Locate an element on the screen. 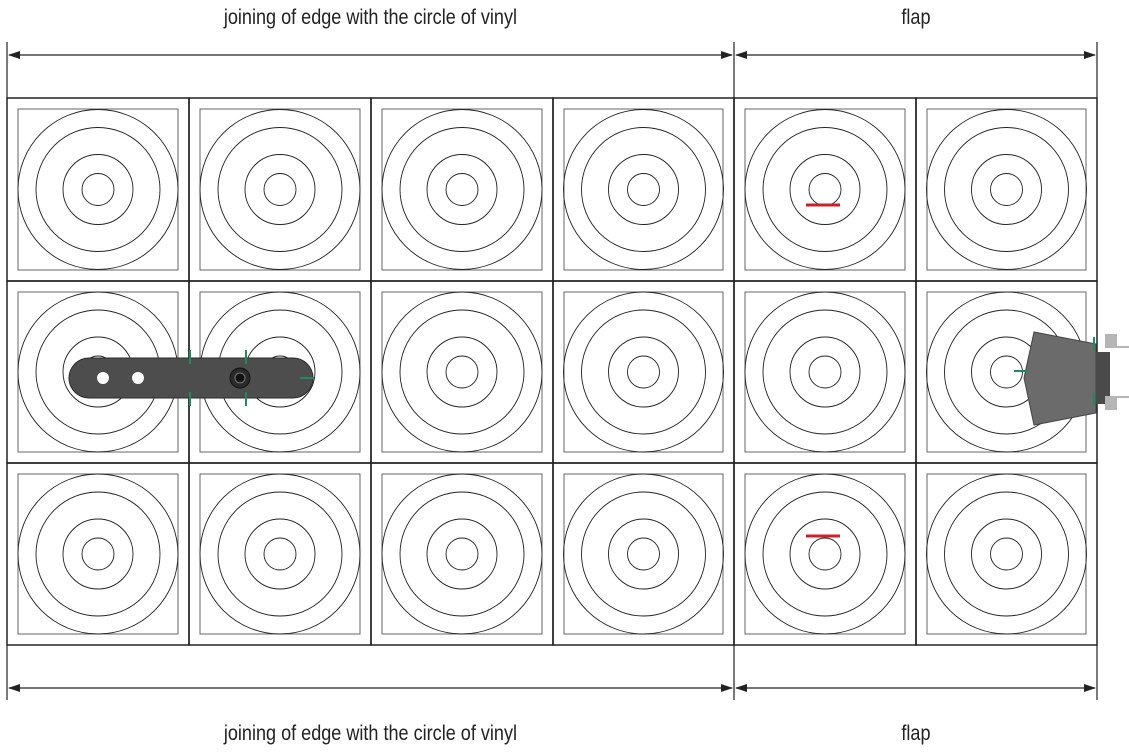 The height and width of the screenshot is (752, 1129). tile-r2-c5 is located at coordinates (825, 372).